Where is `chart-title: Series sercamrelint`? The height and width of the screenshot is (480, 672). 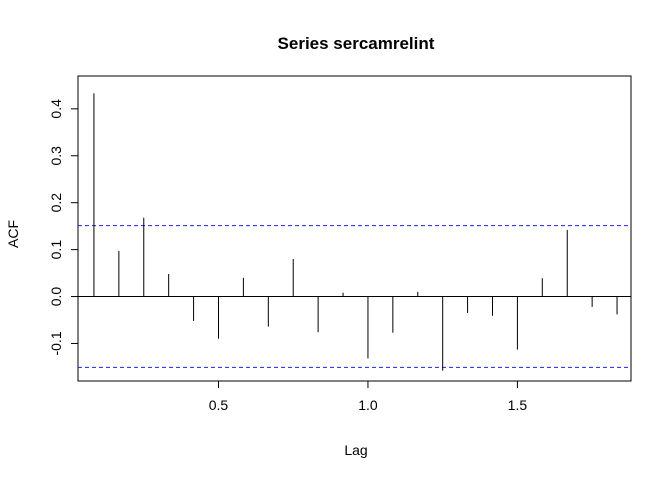
chart-title: Series sercamrelint is located at coordinates (356, 43).